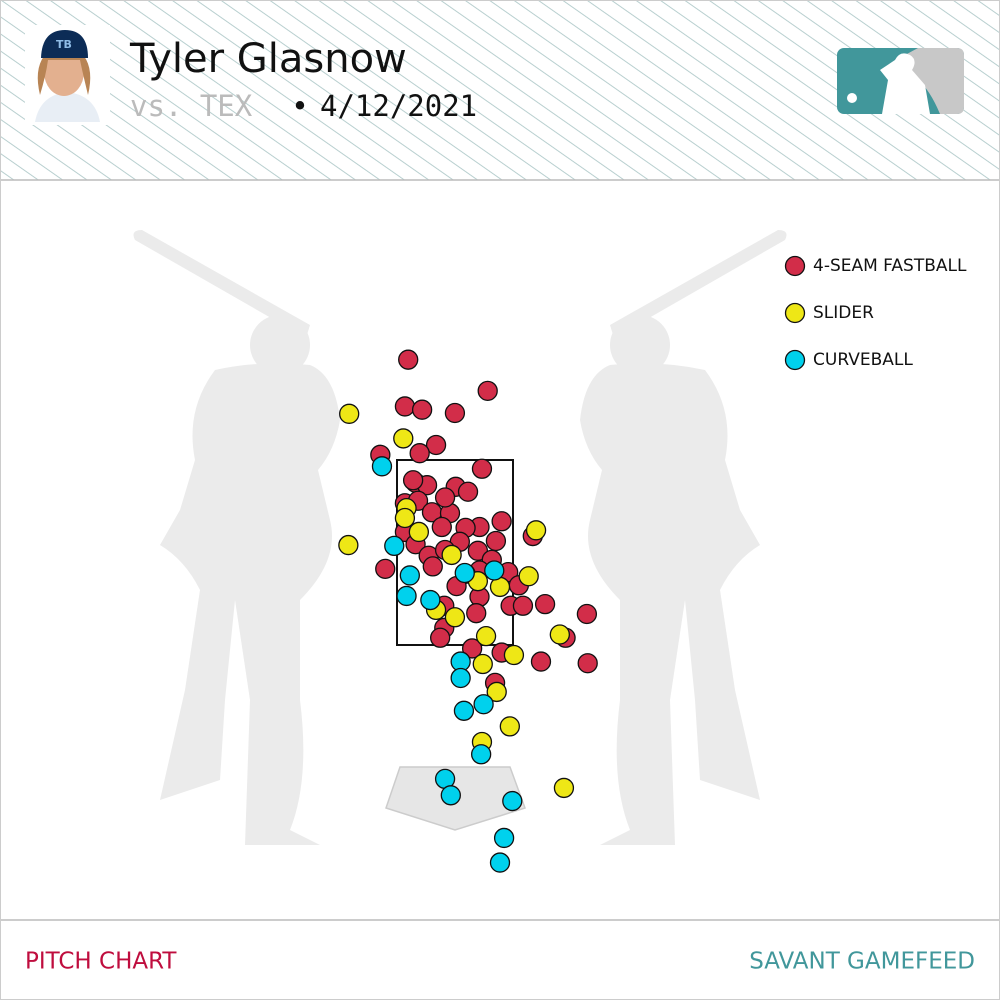 Image resolution: width=1000 pixels, height=1000 pixels. Describe the element at coordinates (236, 537) in the screenshot. I see `batter-left` at that location.